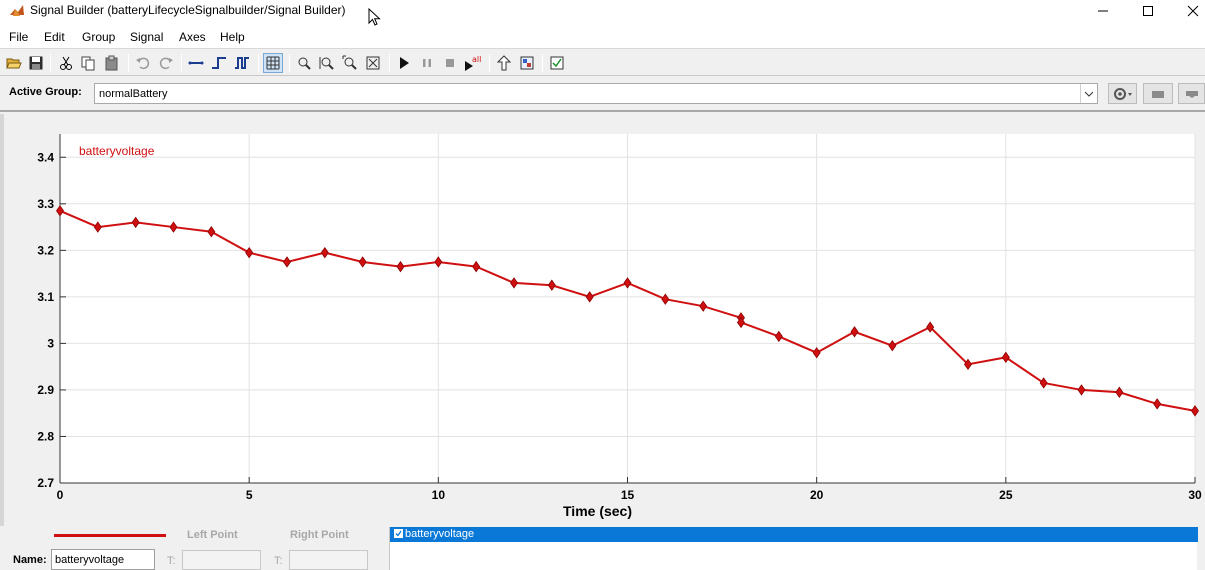 This screenshot has height=570, width=1205. I want to click on pulse-signal-button, so click(242, 63).